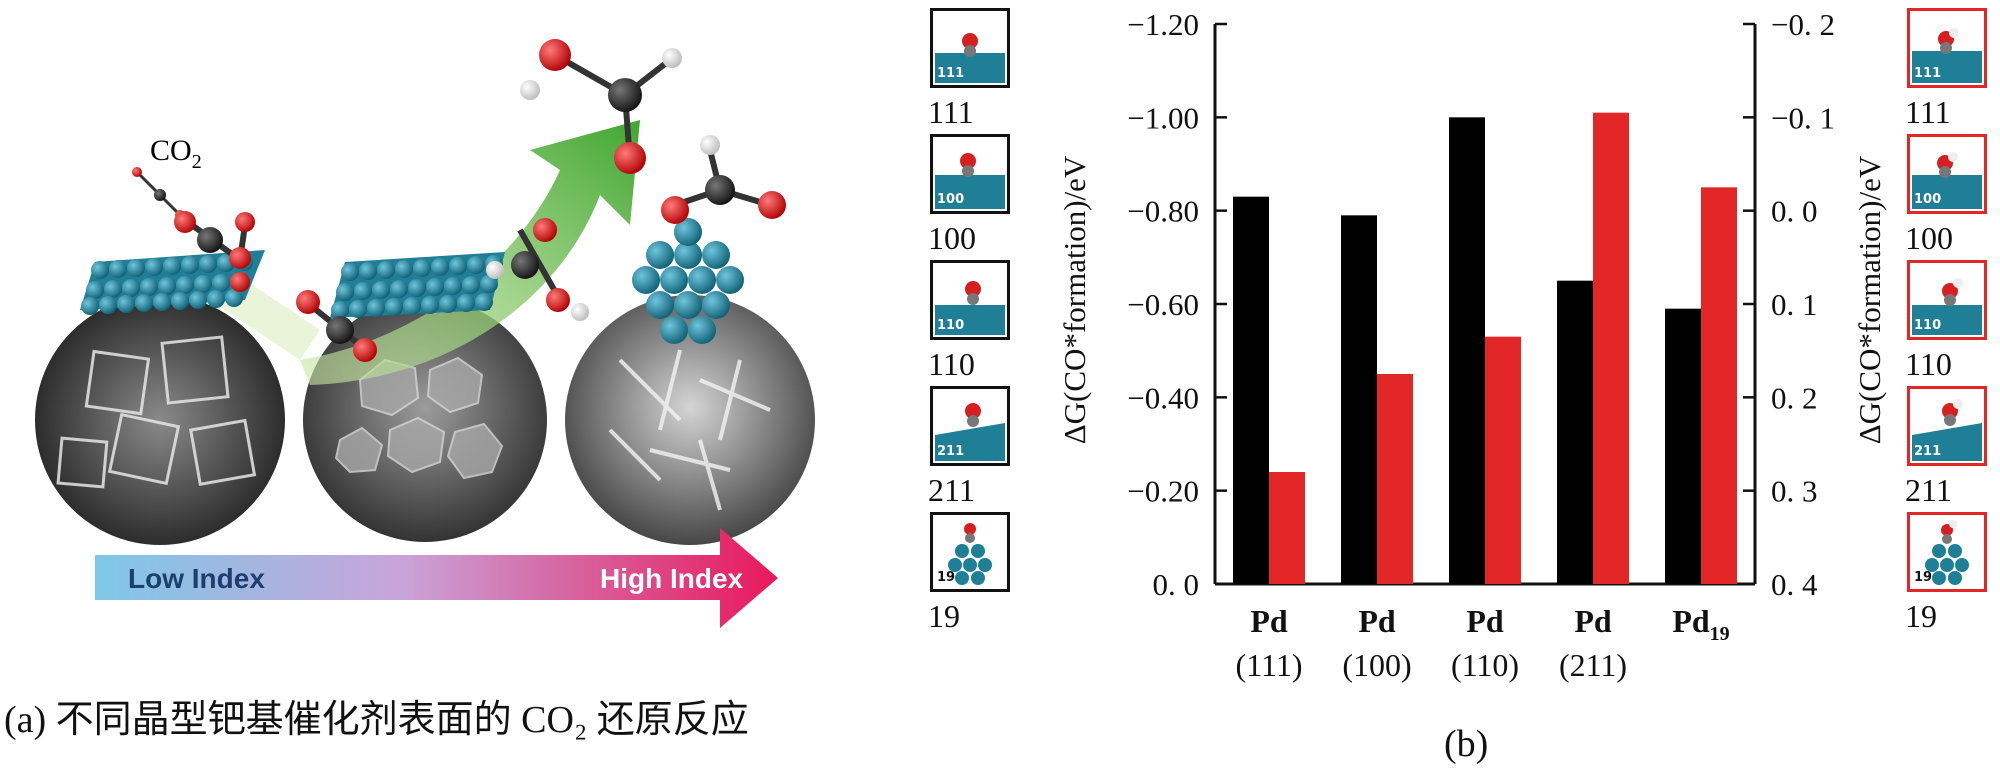 The height and width of the screenshot is (770, 2000). What do you see at coordinates (196, 578) in the screenshot?
I see `arrow-low-label: Low Index` at bounding box center [196, 578].